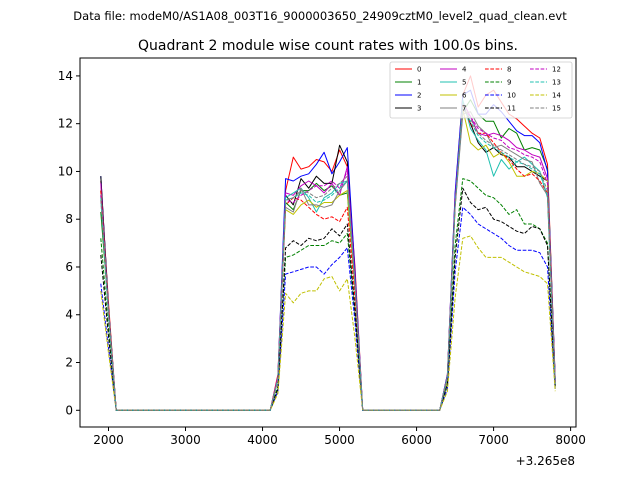  Describe the element at coordinates (185, 440) in the screenshot. I see `x-tick-label: 3000` at that location.